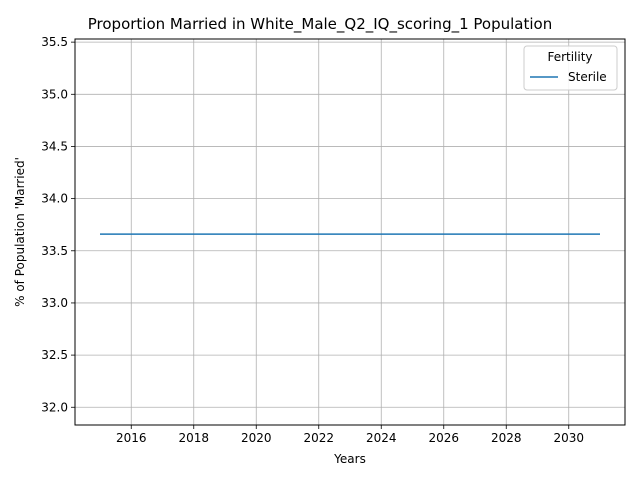 The height and width of the screenshot is (484, 640). I want to click on x-tick-label: 2022, so click(318, 438).